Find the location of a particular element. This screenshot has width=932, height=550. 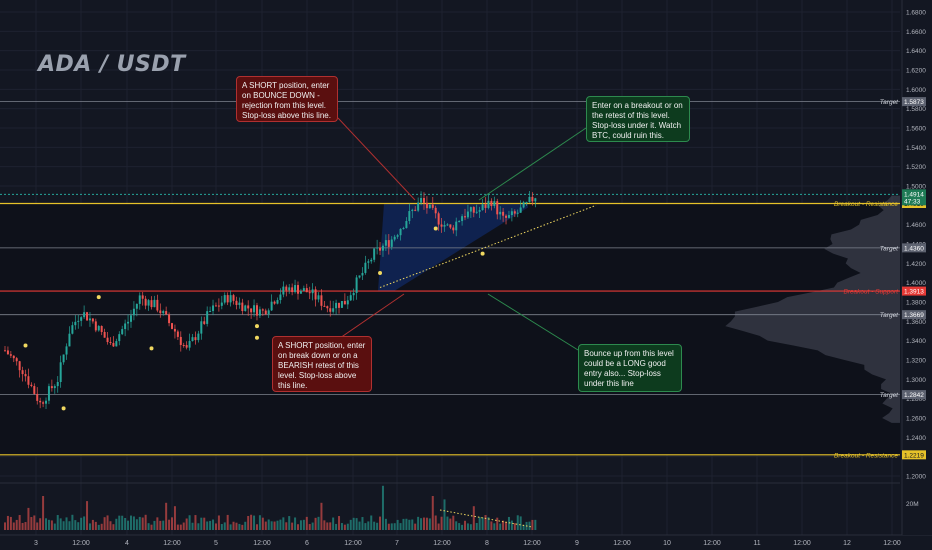

y-tick-label: 1.2000 is located at coordinates (916, 477).